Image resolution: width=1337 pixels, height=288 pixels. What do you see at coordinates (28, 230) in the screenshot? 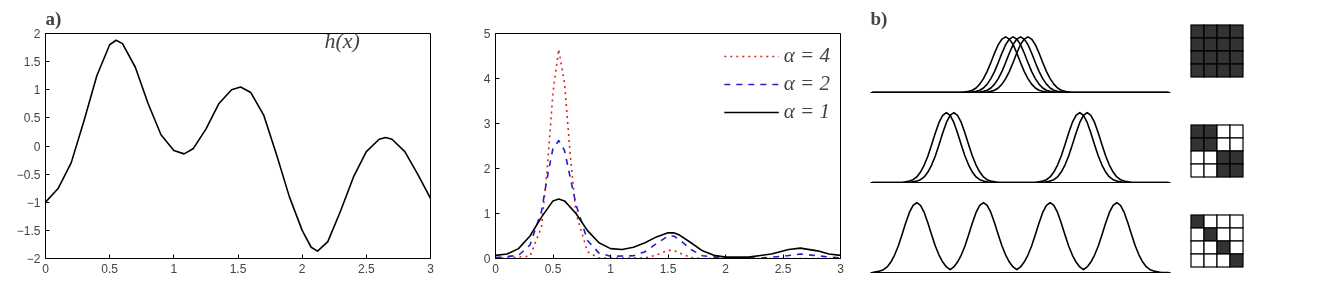
I see `y-tick-label: −1.5` at bounding box center [28, 230].